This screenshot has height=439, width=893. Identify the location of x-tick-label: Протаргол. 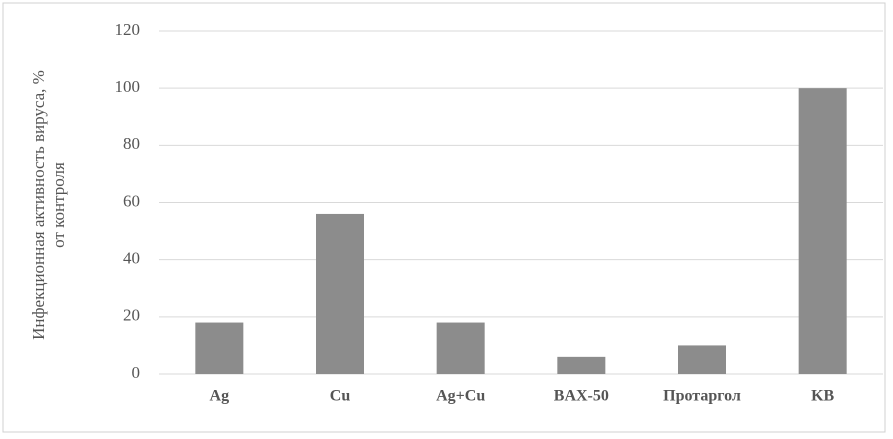
(702, 396).